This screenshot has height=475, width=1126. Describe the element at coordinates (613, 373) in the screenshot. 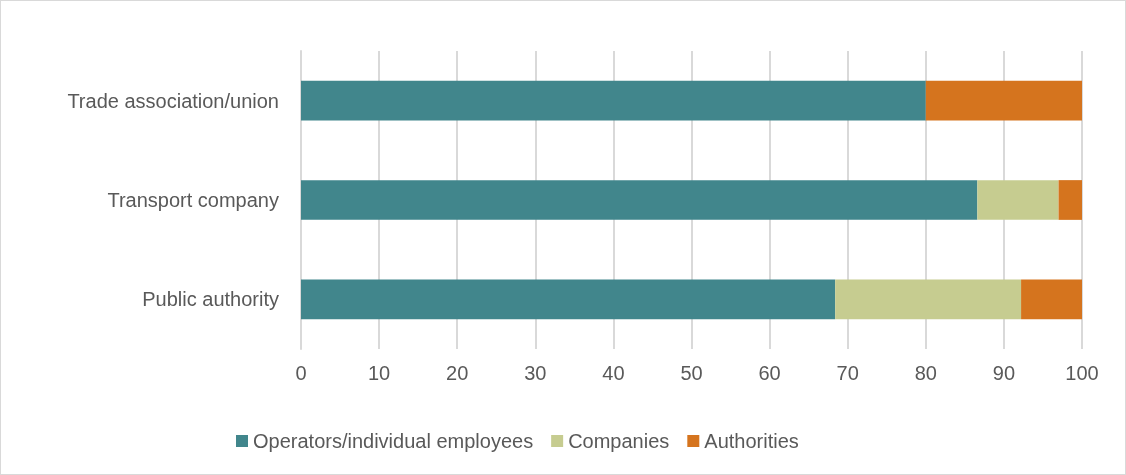

I see `x-tick-label: 40` at that location.